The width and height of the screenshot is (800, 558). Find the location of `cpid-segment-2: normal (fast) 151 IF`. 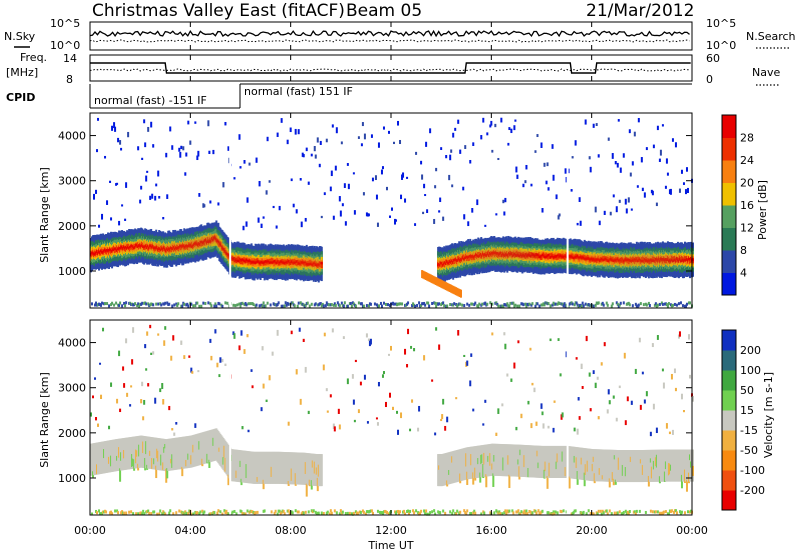

cpid-segment-2: normal (fast) 151 IF is located at coordinates (298, 91).